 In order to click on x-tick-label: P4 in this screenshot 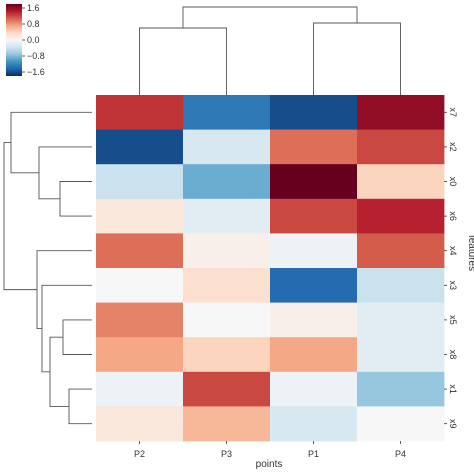, I will do `click(400, 454)`.